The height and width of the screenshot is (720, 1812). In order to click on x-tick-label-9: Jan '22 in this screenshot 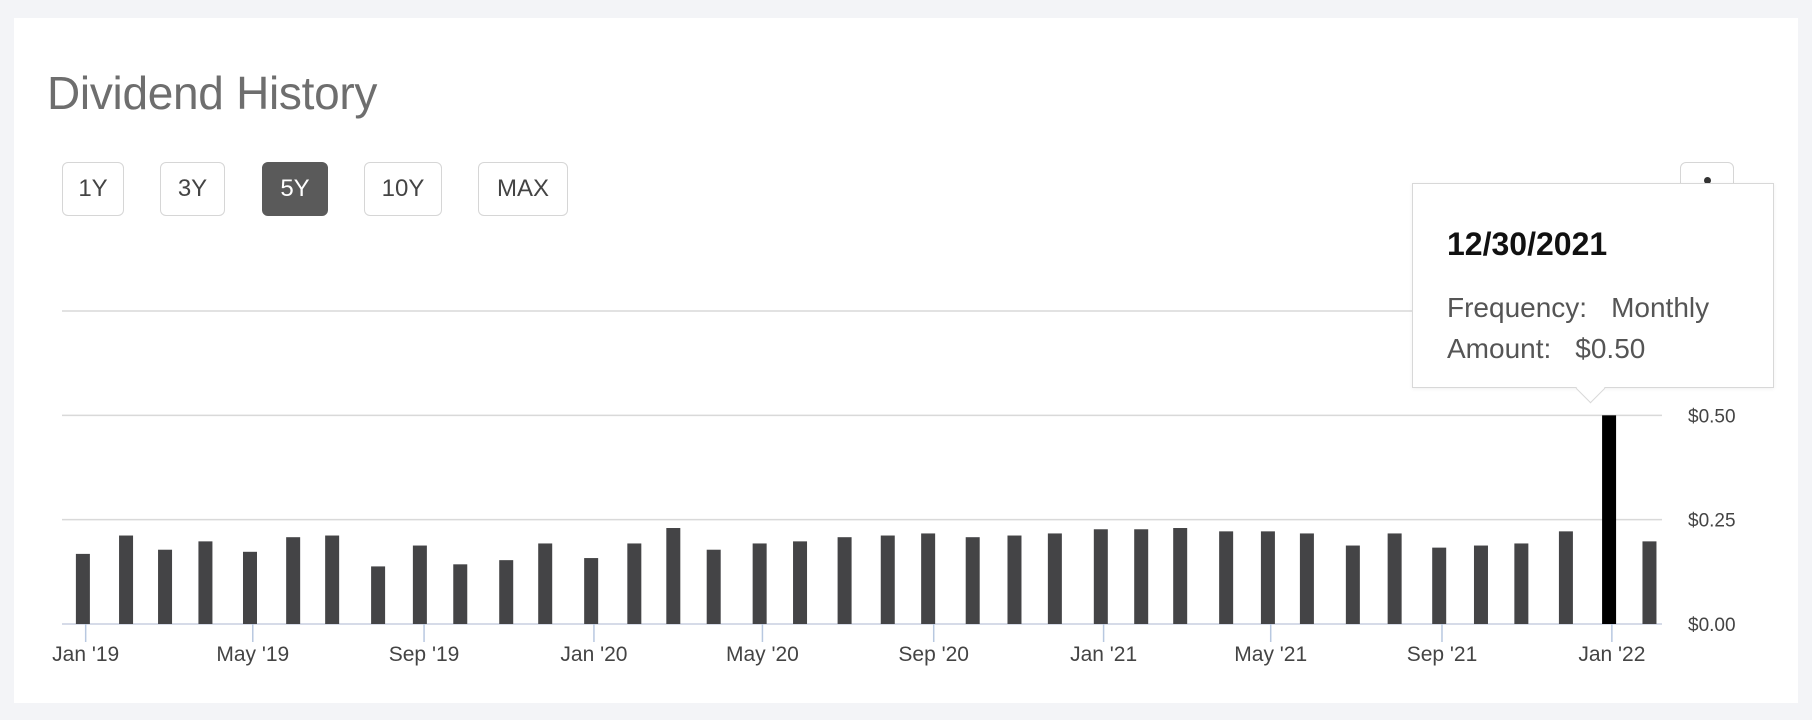, I will do `click(1611, 654)`.